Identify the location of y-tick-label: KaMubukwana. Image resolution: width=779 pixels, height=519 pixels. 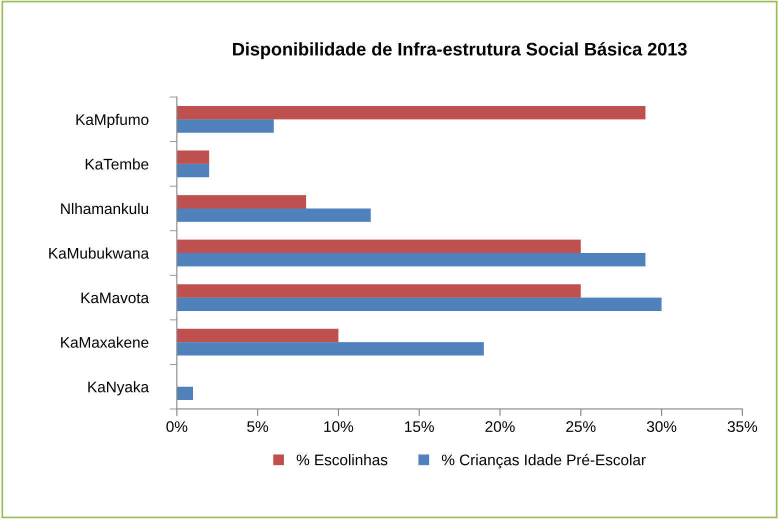
(99, 253).